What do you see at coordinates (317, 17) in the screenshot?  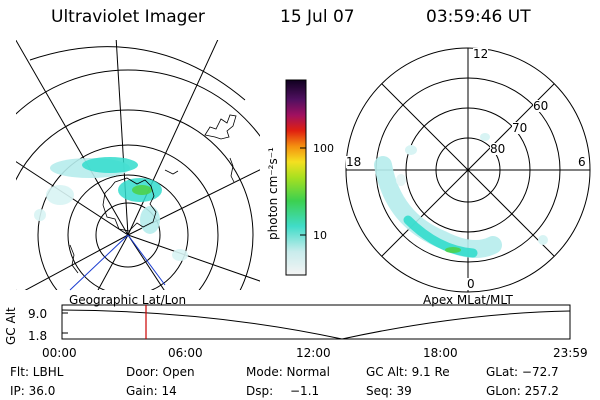 I see `date-label: 15 Jul 07` at bounding box center [317, 17].